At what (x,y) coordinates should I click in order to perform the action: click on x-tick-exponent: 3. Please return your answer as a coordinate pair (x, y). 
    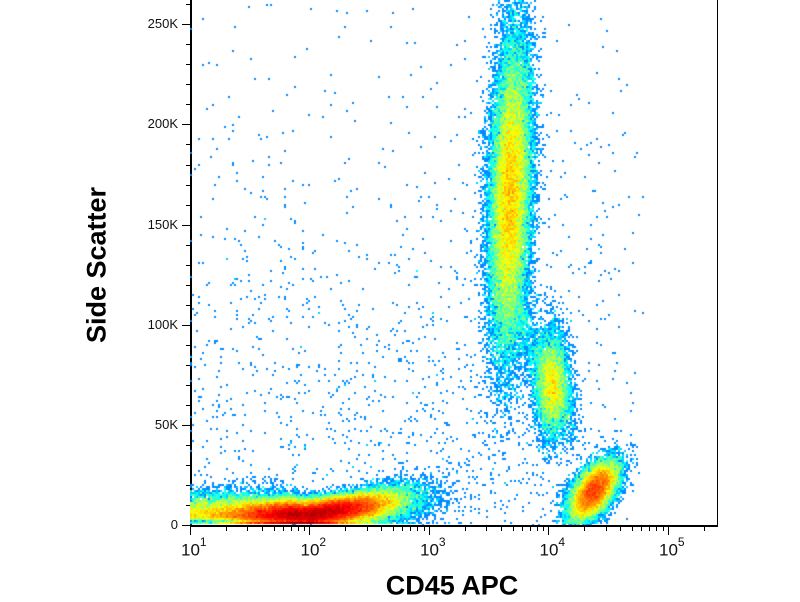
    Looking at the image, I should click on (442, 542).